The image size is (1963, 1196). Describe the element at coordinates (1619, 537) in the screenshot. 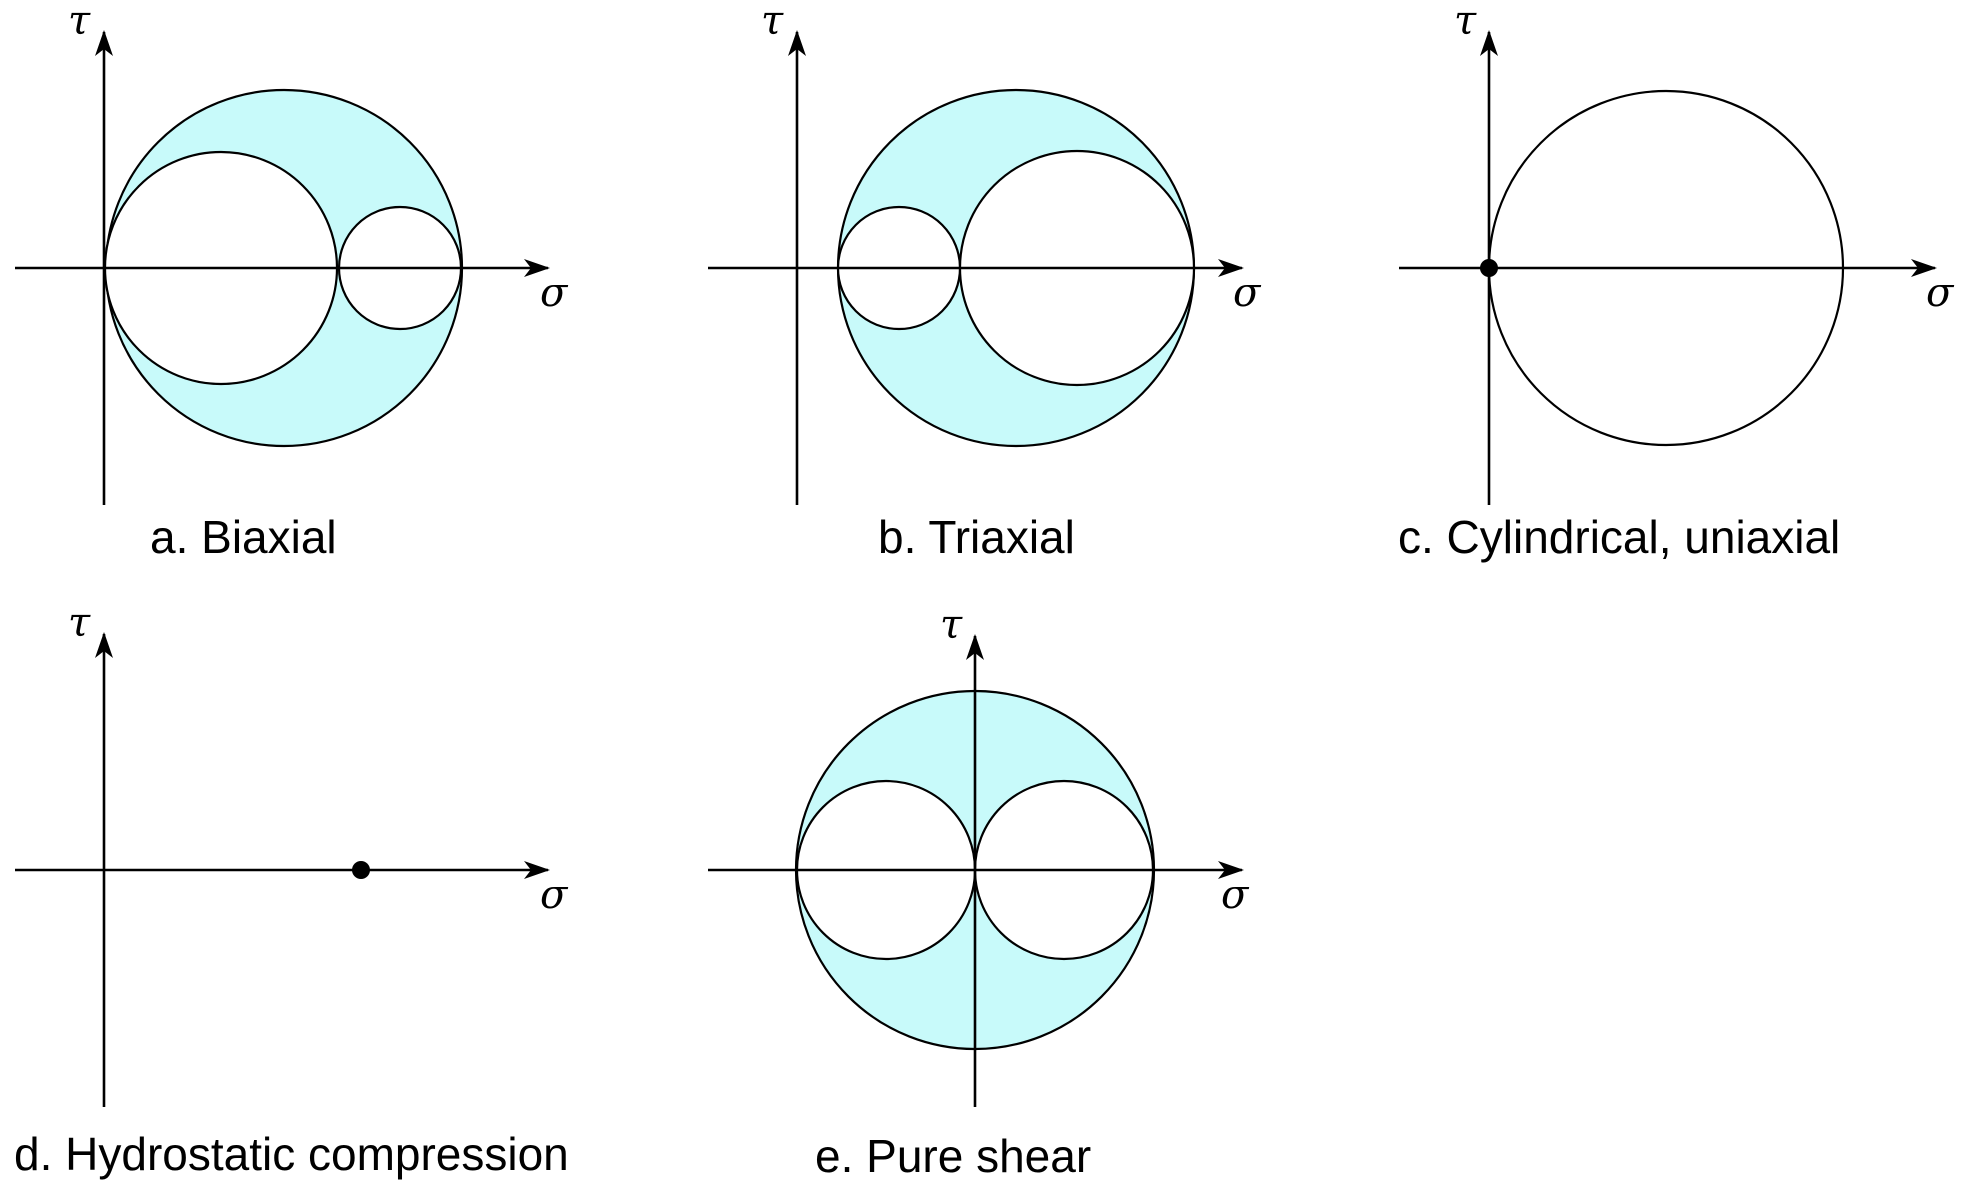

I see `panel-caption: c. Cylindrical, uniaxial` at that location.